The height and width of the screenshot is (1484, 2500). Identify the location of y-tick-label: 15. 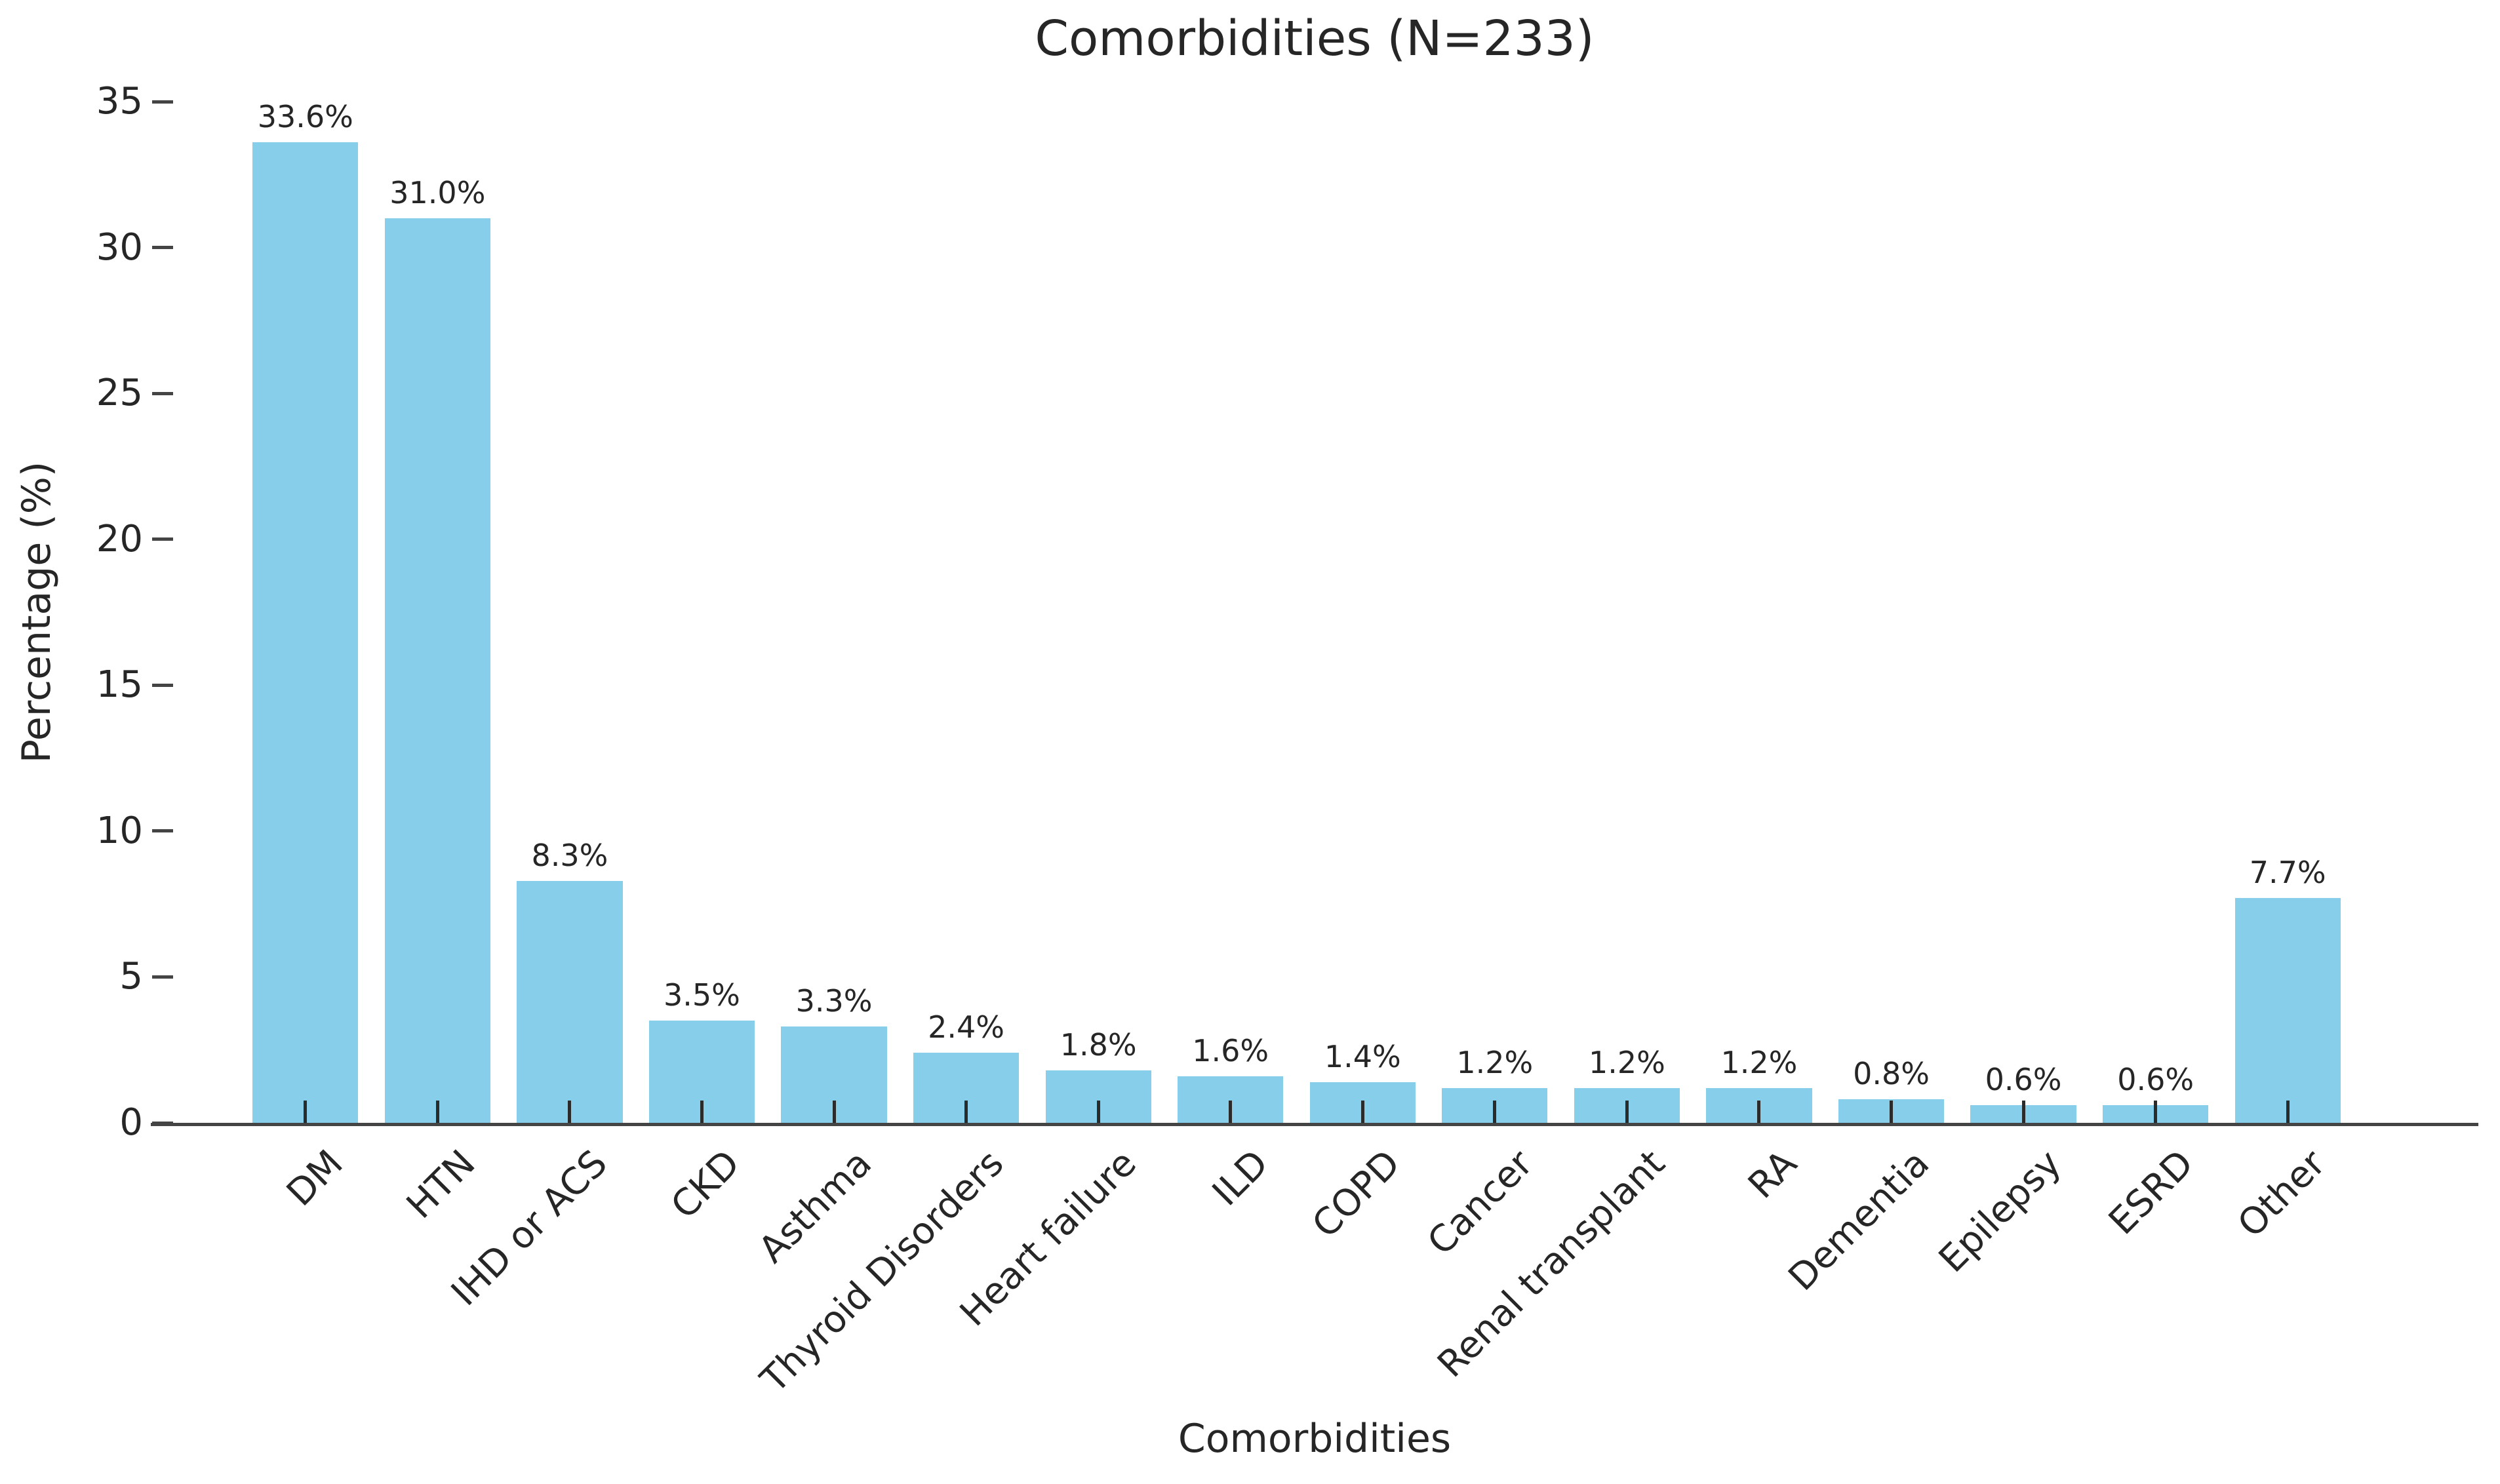
(119, 685).